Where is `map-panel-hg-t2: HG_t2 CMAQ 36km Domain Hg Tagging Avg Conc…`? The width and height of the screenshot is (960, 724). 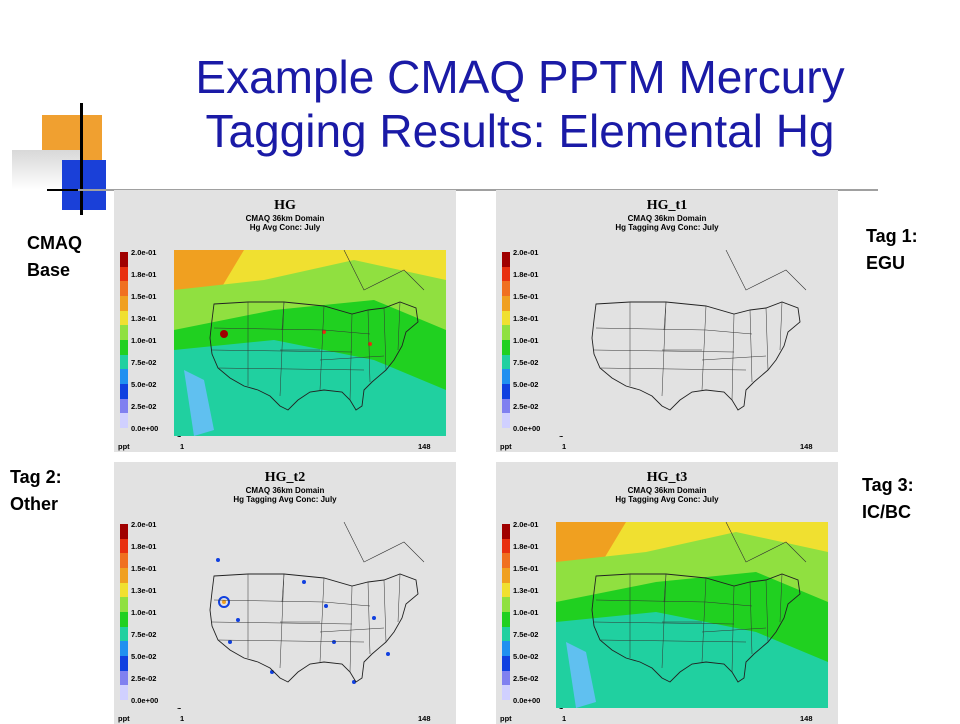
map-panel-hg-t2: HG_t2 CMAQ 36km Domain Hg Tagging Avg Conc… is located at coordinates (285, 593).